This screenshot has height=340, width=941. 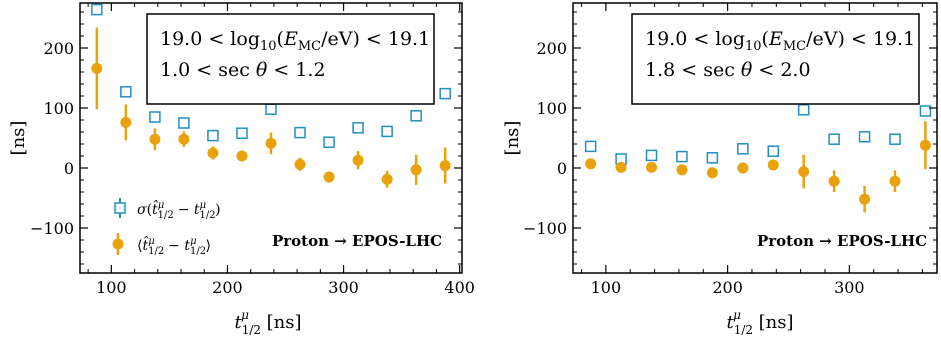 What do you see at coordinates (111, 287) in the screenshot?
I see `left-x-tick-label: 100` at bounding box center [111, 287].